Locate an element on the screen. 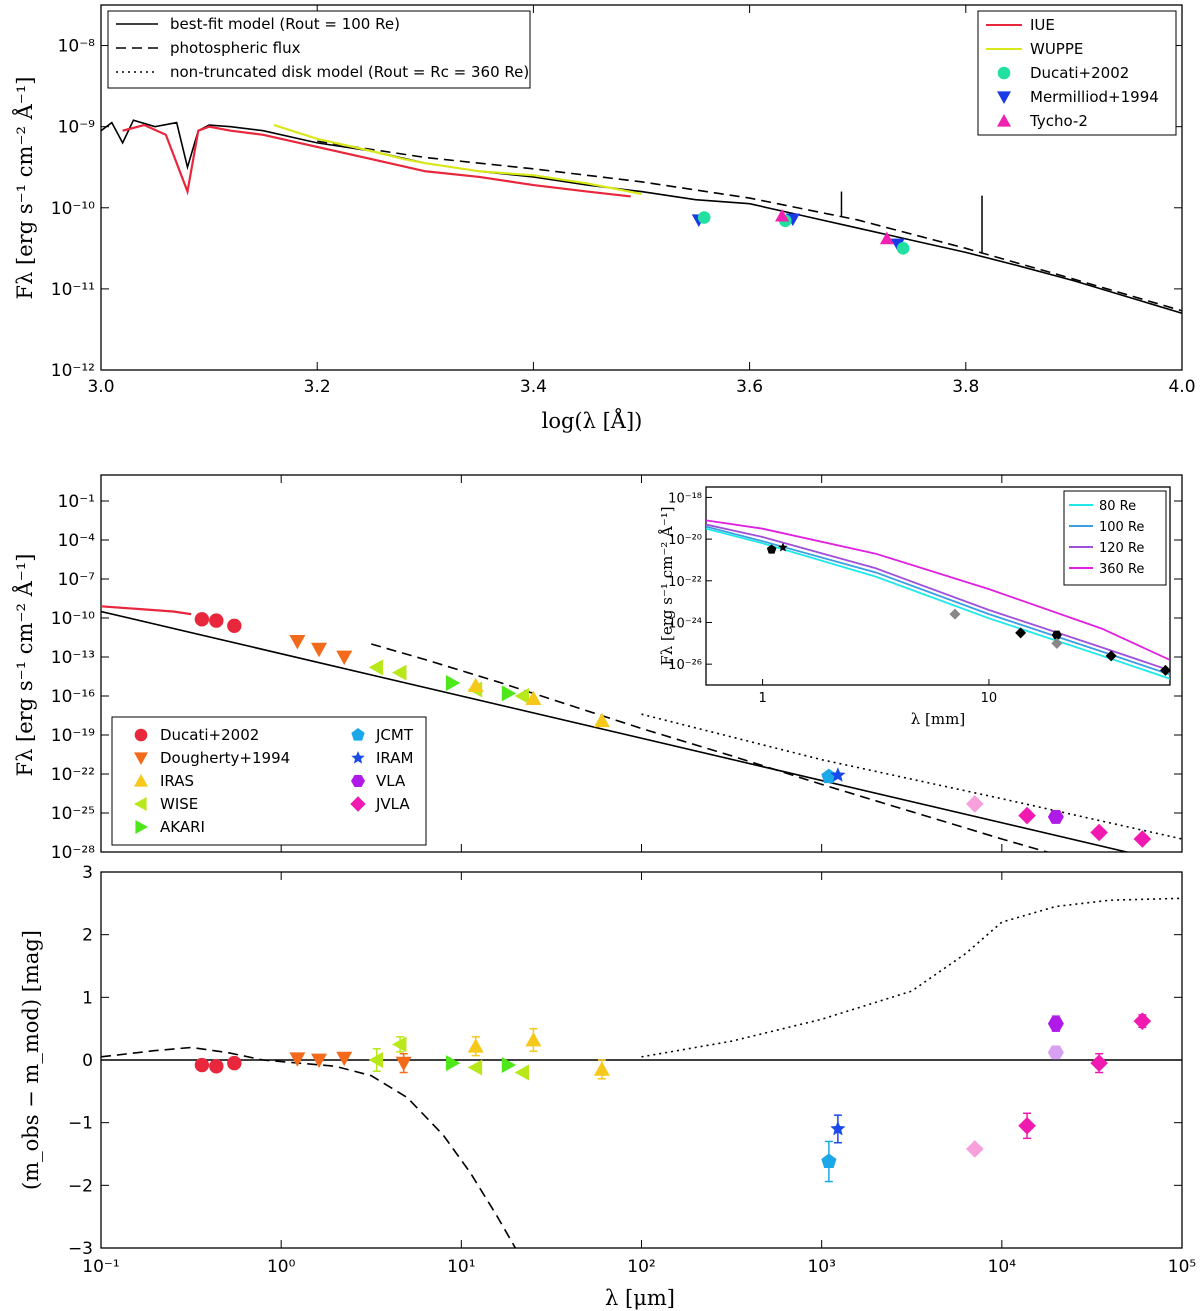 This screenshot has height=1311, width=1200. bottom-x-tick-label: 10³ is located at coordinates (821, 1267).